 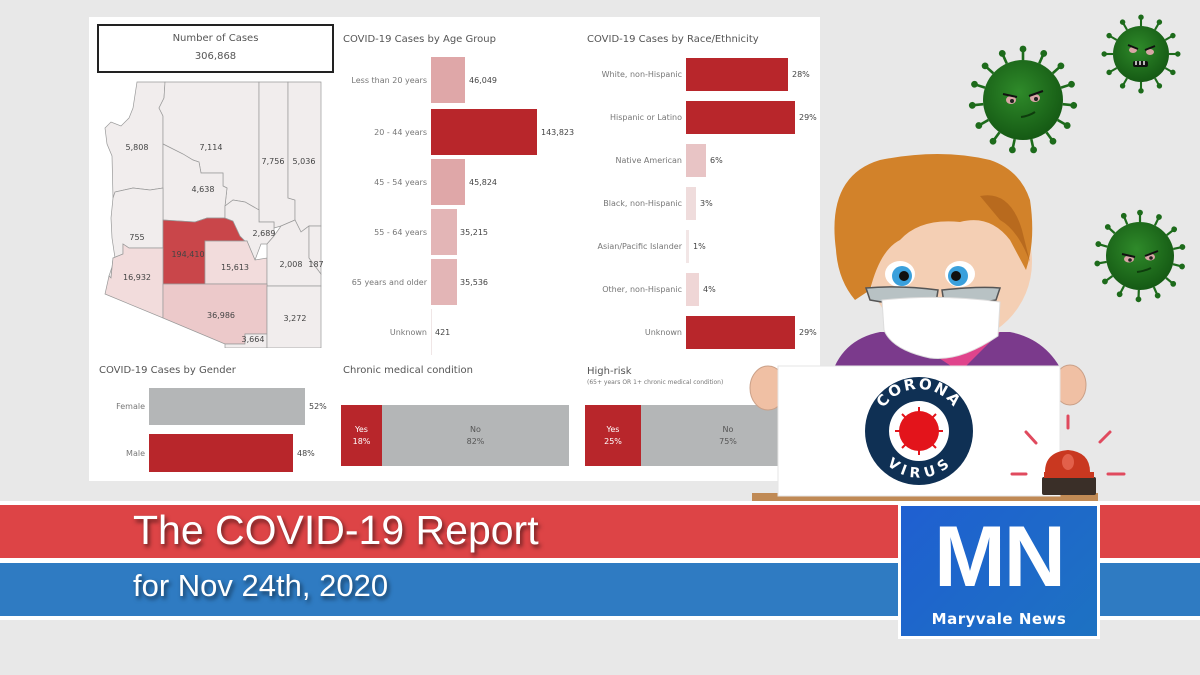 I want to click on race-row-value: 1%, so click(x=699, y=246).